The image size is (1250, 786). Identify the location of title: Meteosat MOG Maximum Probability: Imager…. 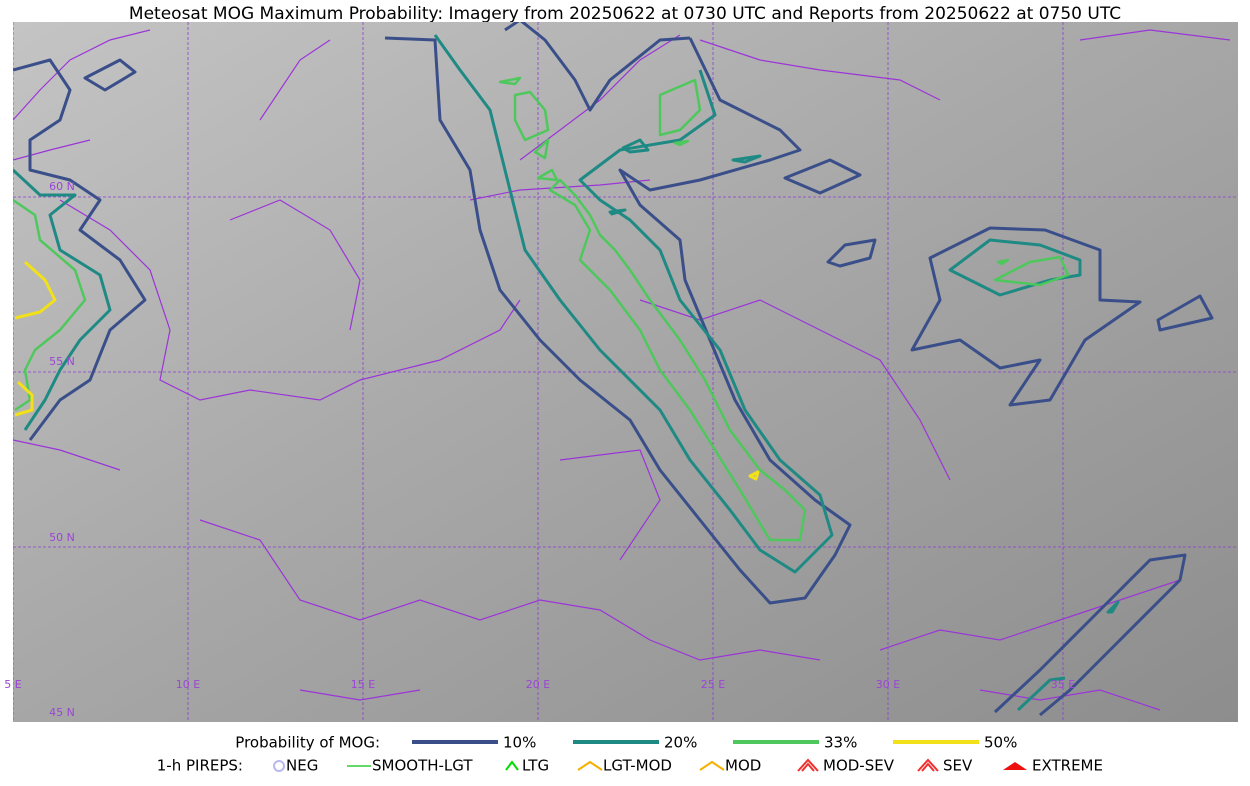
(625, 14).